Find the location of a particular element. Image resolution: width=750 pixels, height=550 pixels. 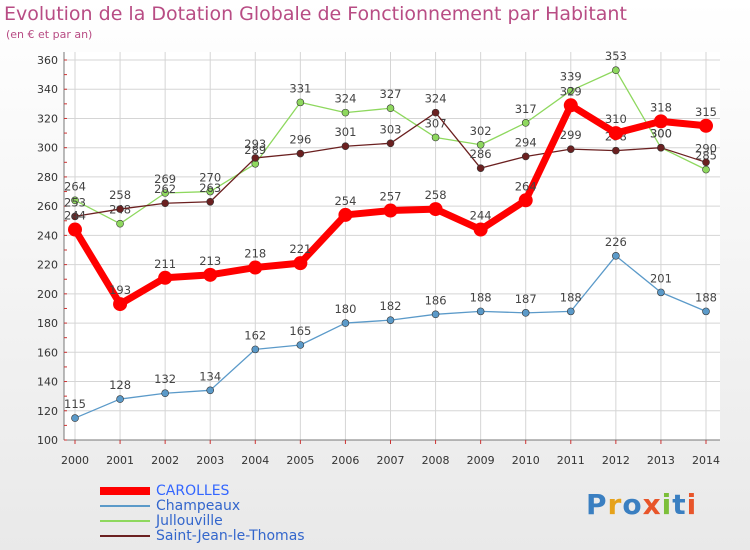

data-label-jullouville: 324 is located at coordinates (345, 99).